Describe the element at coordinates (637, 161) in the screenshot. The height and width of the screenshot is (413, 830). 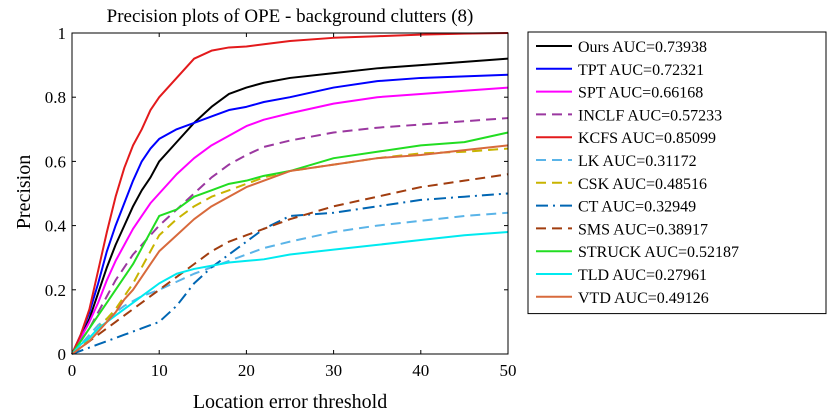
I see `legend-label-6: LK AUC=0.31172` at that location.